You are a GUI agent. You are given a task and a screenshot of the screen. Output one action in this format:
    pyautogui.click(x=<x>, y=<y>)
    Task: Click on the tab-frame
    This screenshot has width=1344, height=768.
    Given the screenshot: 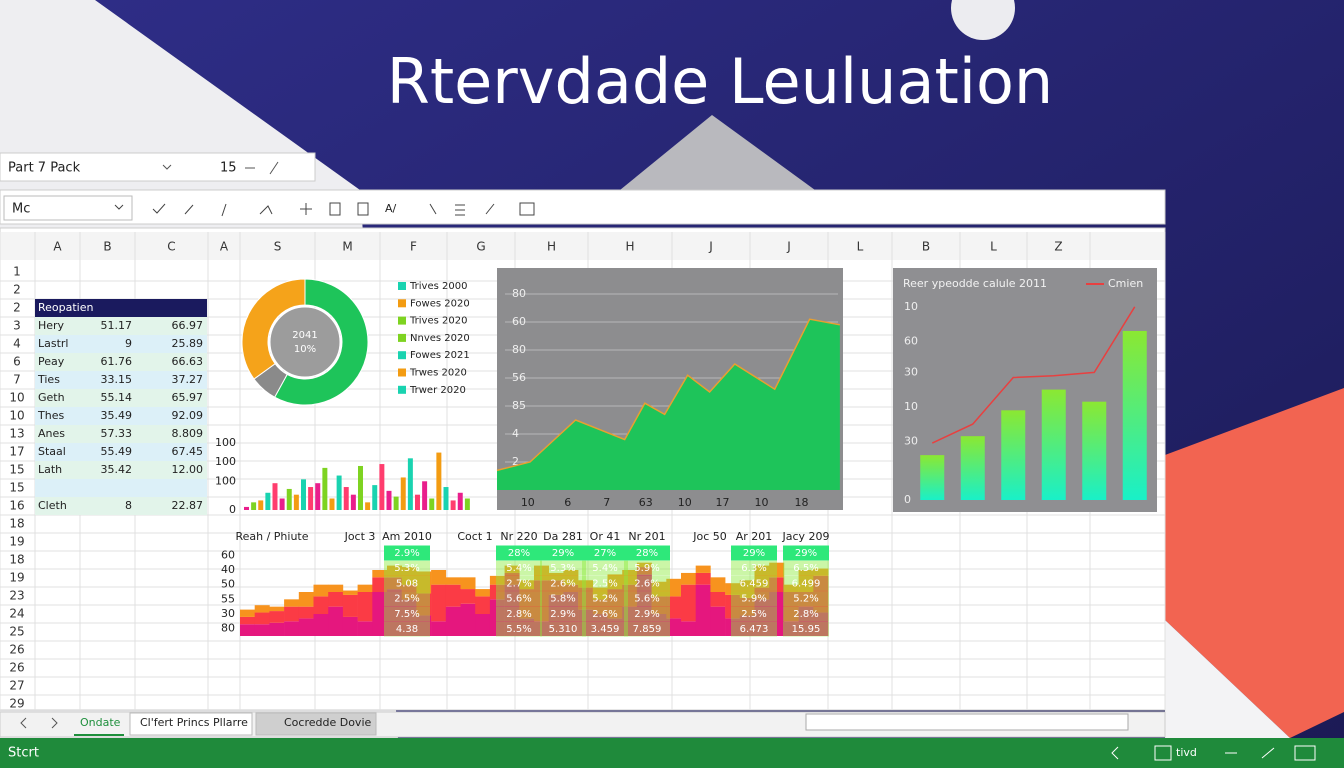 What is the action you would take?
    pyautogui.click(x=316, y=724)
    